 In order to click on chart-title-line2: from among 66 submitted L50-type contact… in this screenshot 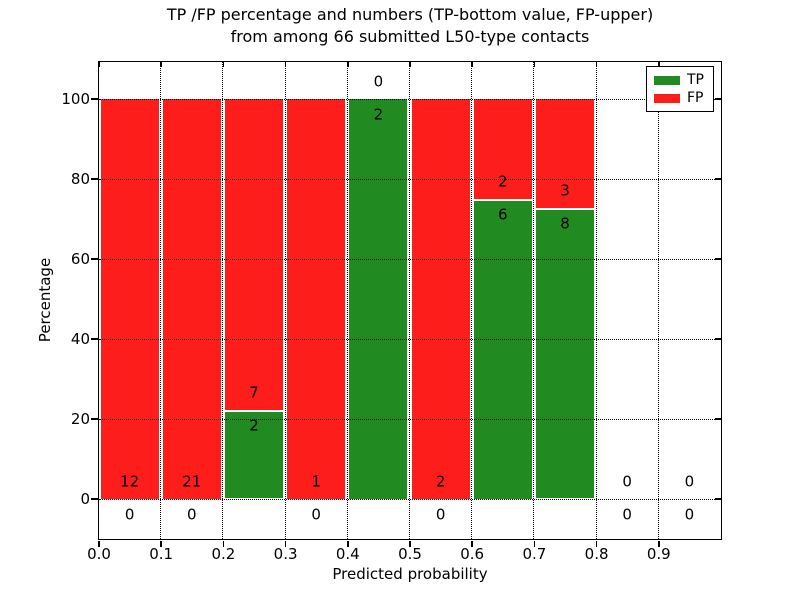, I will do `click(410, 36)`.